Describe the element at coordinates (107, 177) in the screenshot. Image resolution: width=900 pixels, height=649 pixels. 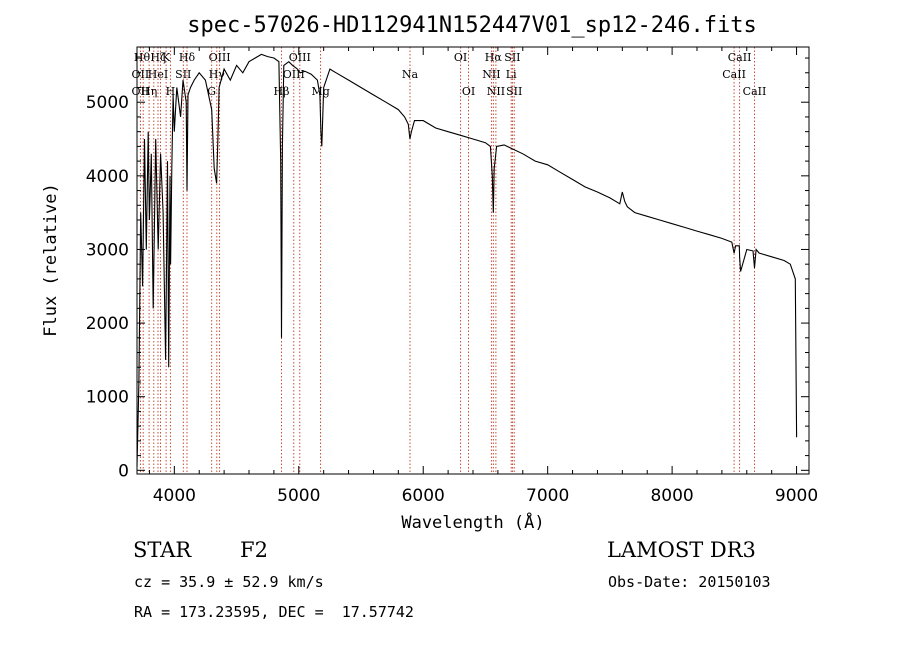
I see `y-tick-label-4000: 4000` at that location.